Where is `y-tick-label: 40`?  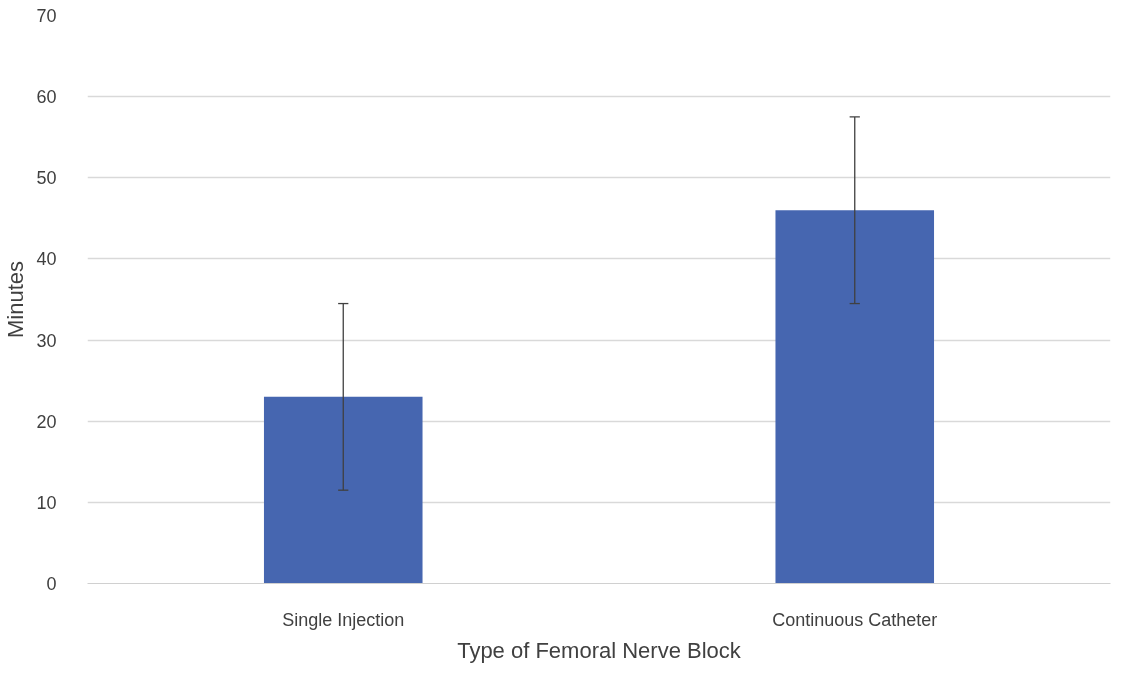
y-tick-label: 40 is located at coordinates (46, 259).